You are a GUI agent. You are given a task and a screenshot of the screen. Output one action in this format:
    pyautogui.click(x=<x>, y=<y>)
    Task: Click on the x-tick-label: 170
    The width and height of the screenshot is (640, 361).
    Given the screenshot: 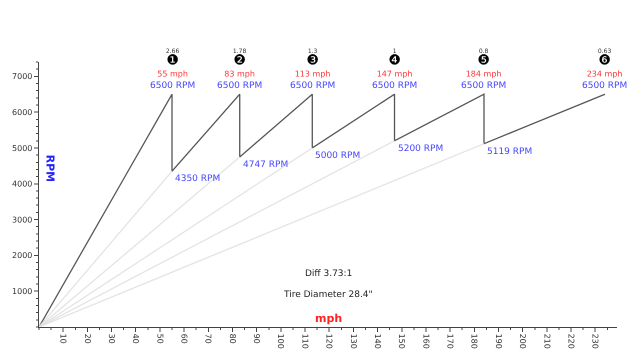 What is the action you would take?
    pyautogui.click(x=450, y=341)
    